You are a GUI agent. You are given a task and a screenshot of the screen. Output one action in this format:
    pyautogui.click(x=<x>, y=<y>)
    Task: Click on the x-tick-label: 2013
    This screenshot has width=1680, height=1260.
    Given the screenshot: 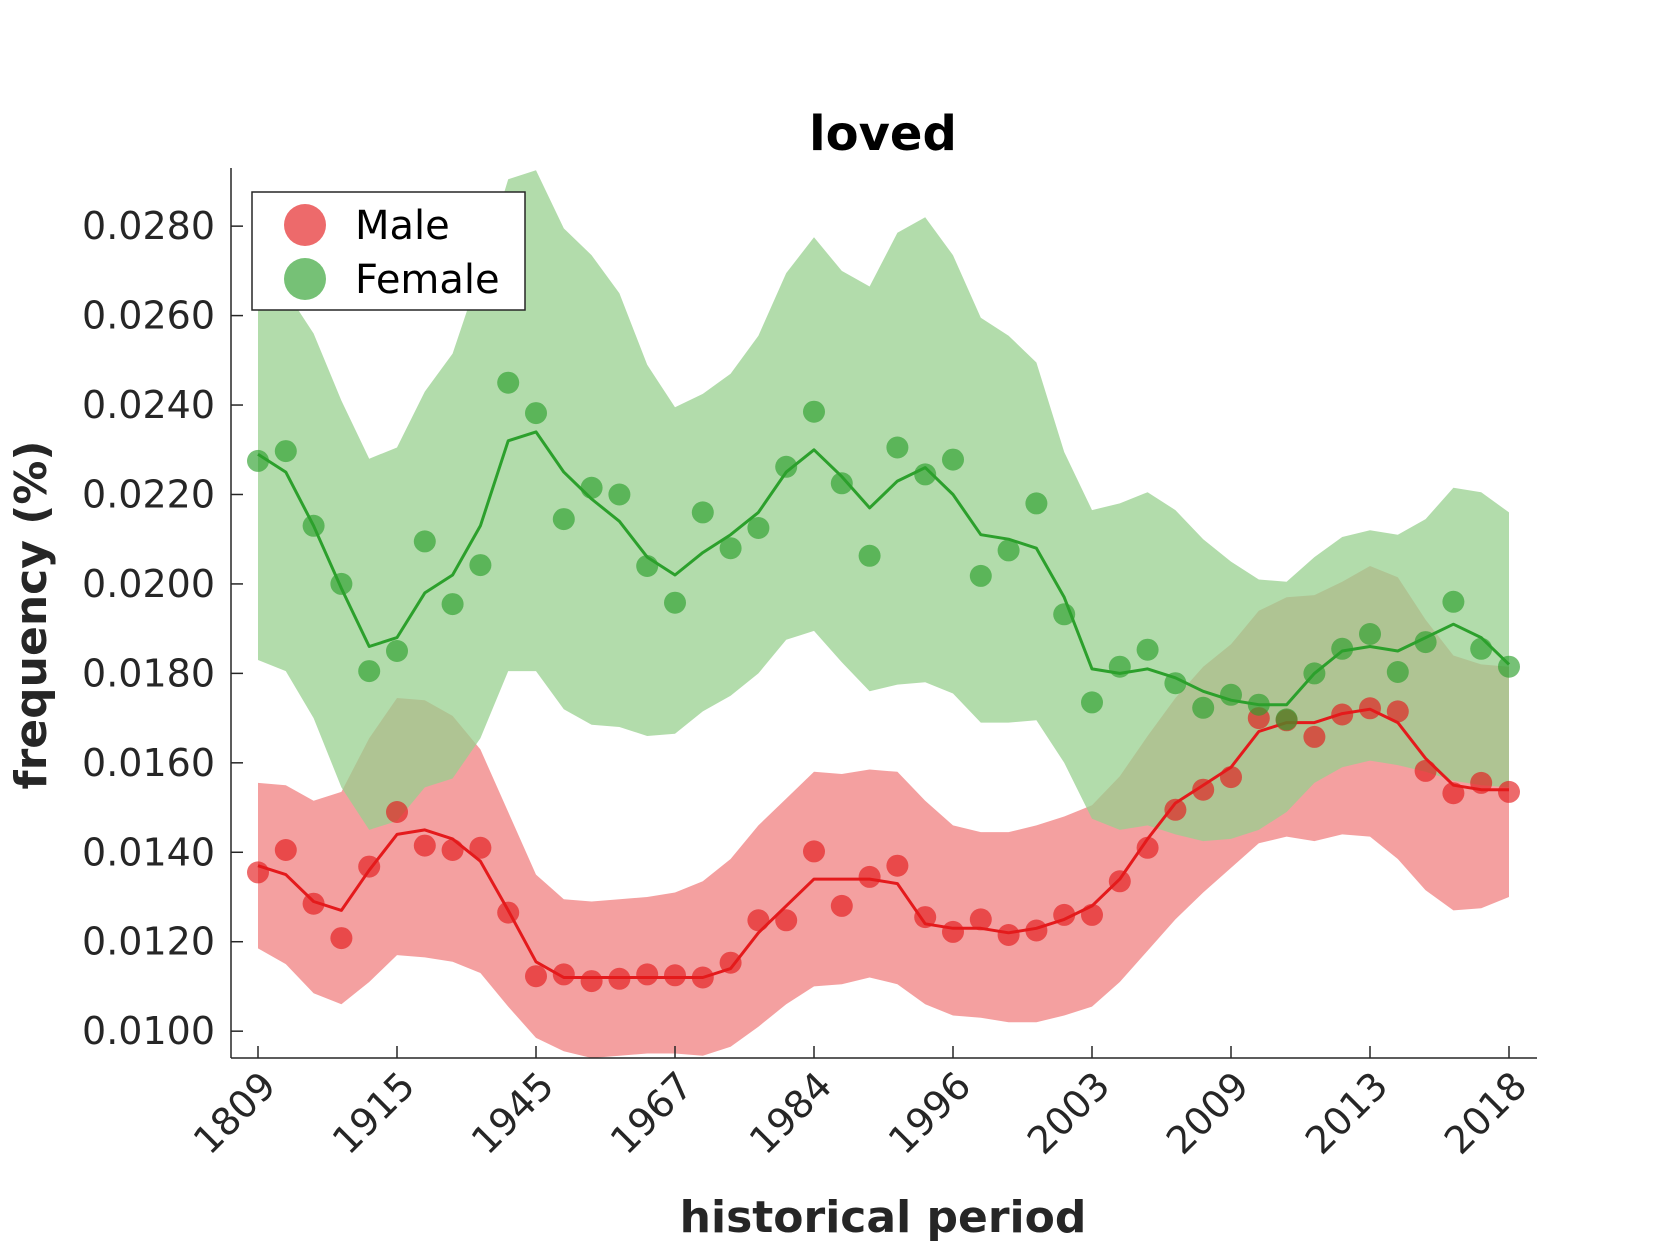 What is the action you would take?
    pyautogui.click(x=1347, y=1113)
    